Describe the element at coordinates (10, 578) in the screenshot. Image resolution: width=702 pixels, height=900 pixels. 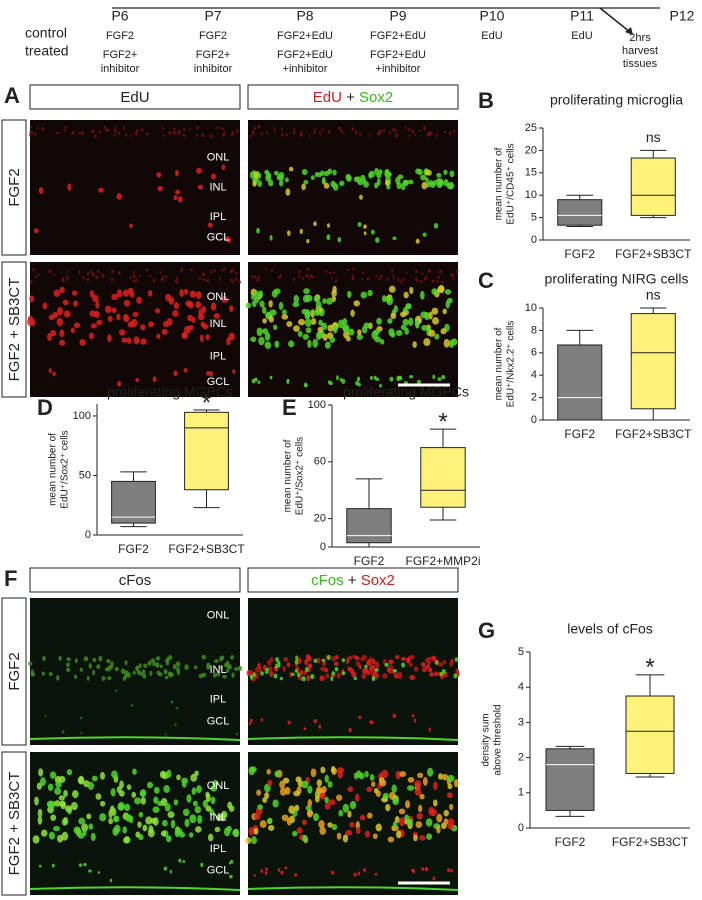
I see `panel-letter: F` at that location.